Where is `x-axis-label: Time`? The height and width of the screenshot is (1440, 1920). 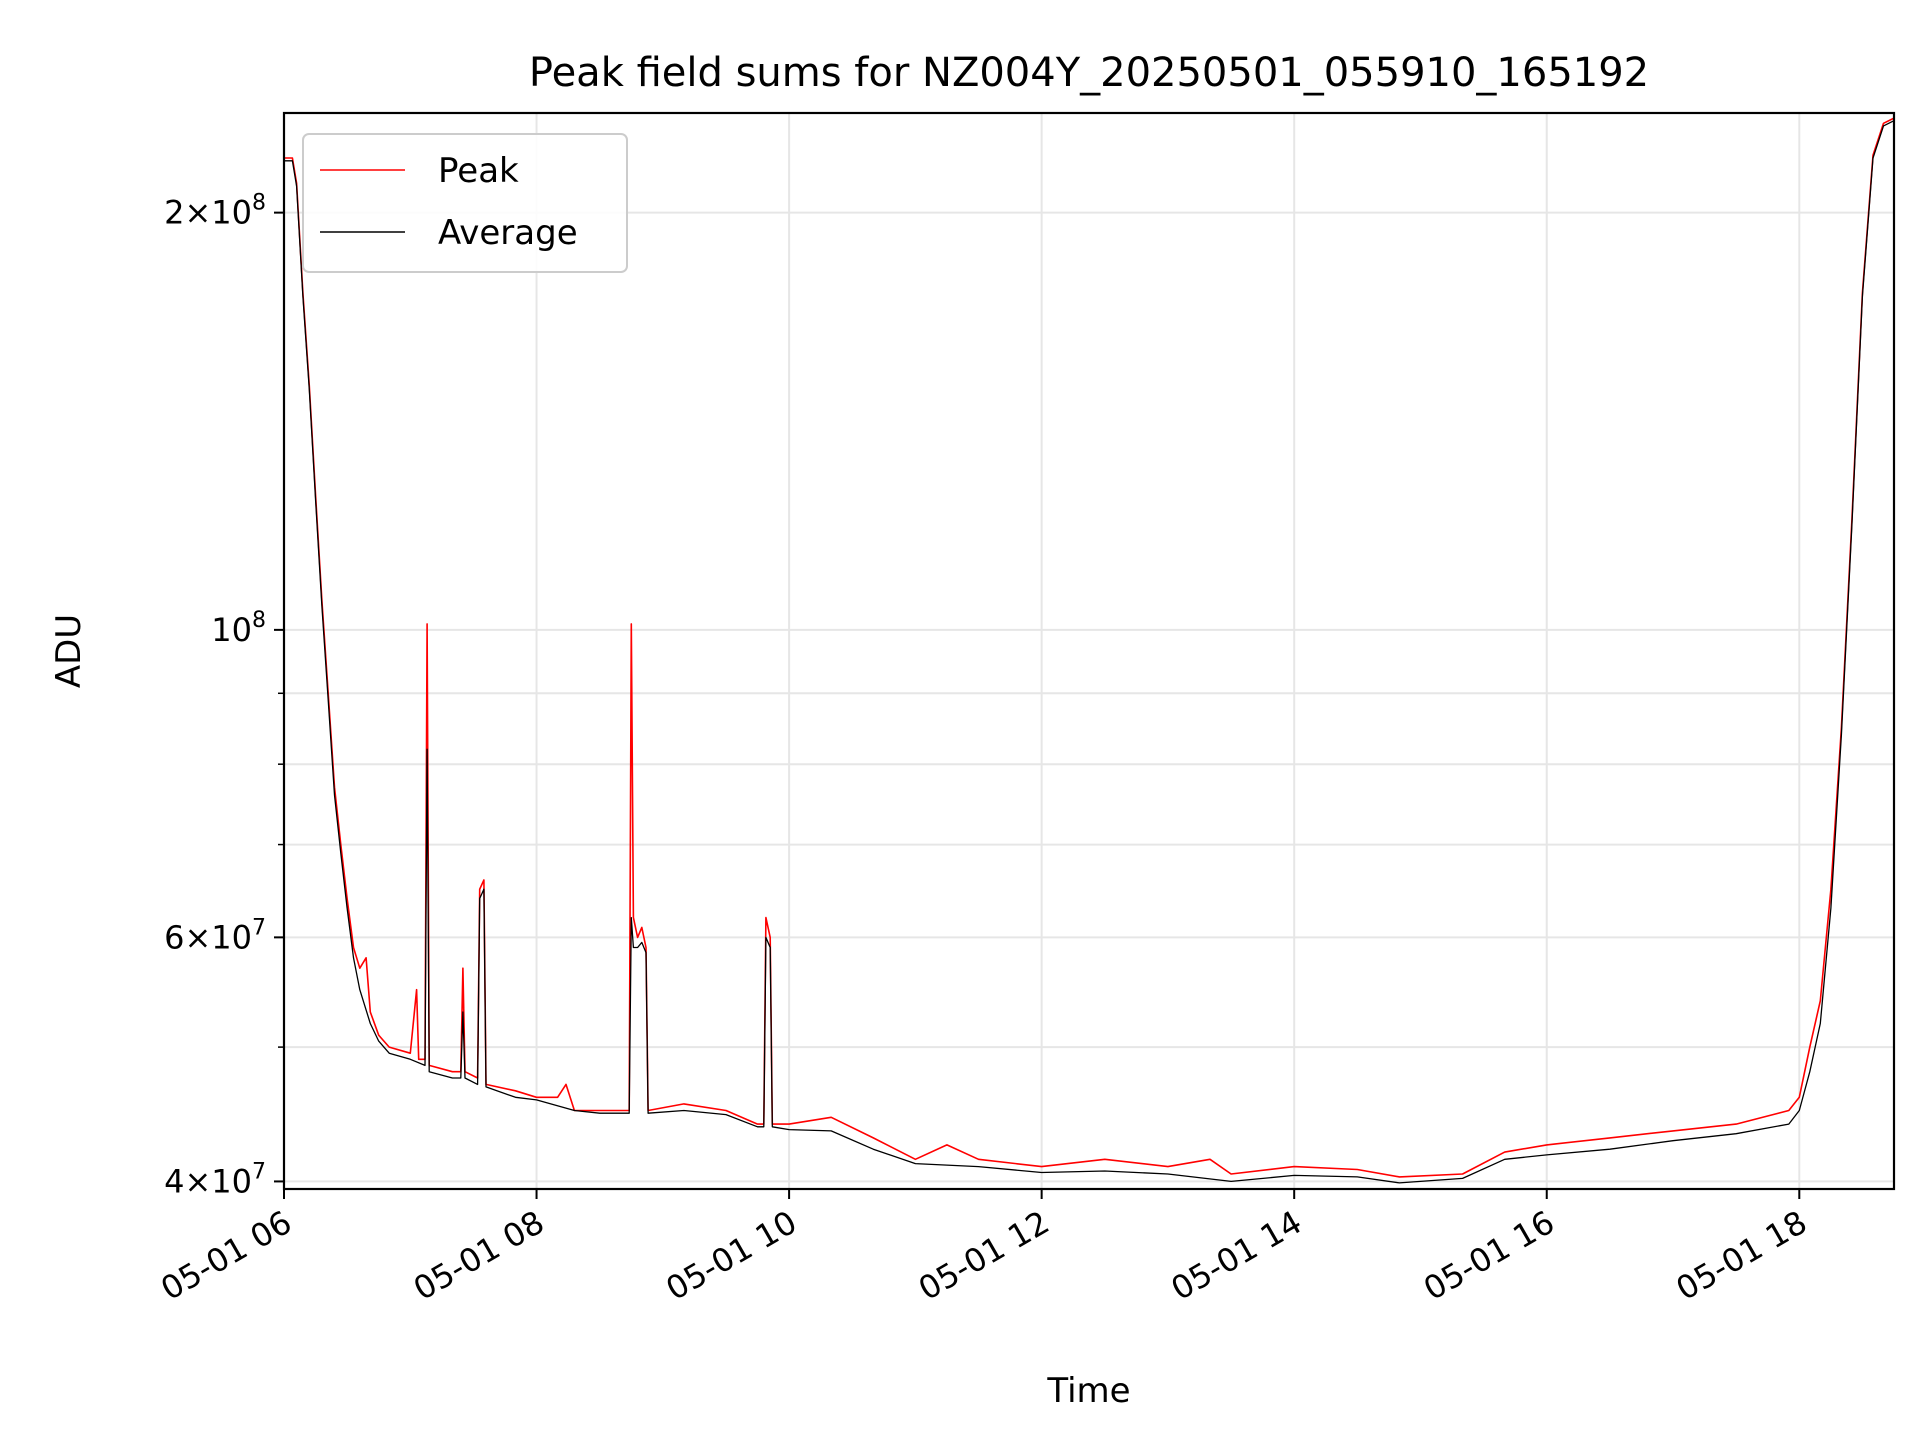
x-axis-label: Time is located at coordinates (1088, 1391).